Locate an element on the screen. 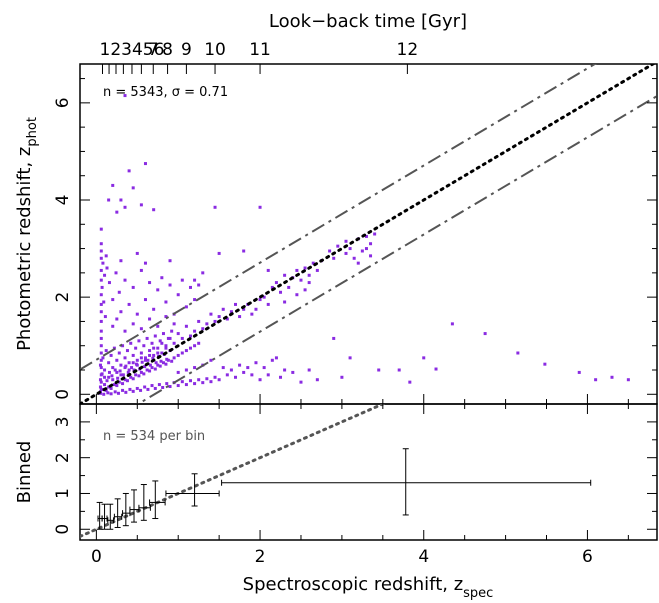 This screenshot has width=659, height=603. top-tick-label: 12 is located at coordinates (408, 50).